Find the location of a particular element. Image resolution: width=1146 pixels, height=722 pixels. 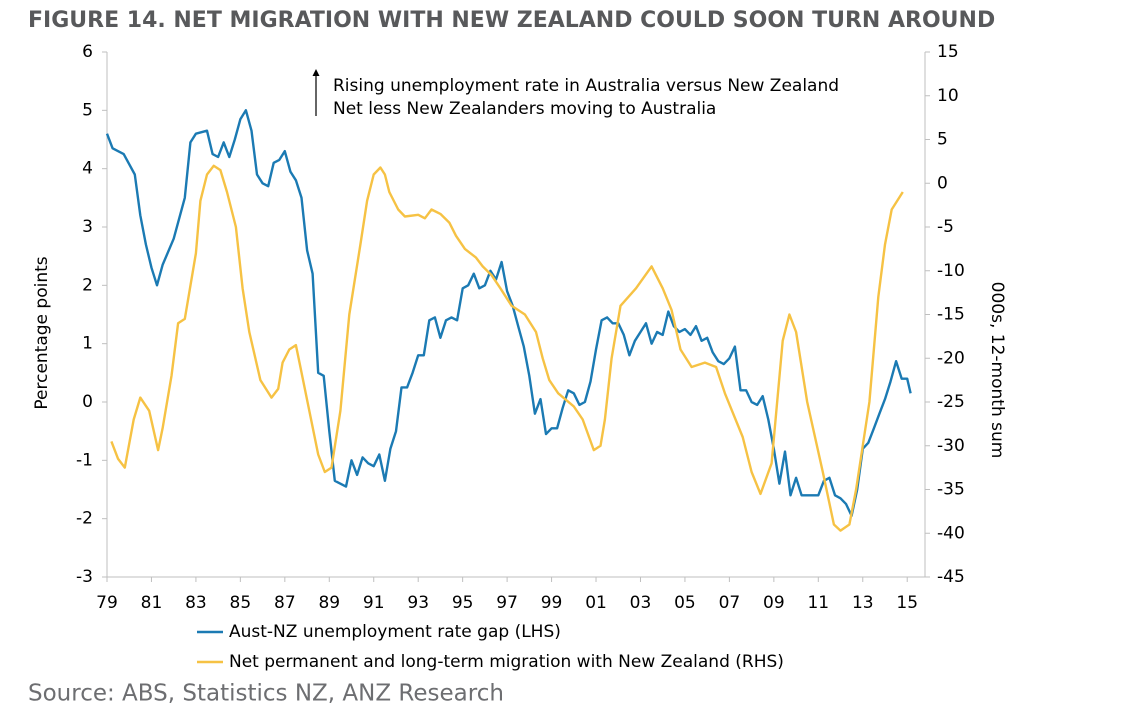

y2-tick-label: -30 is located at coordinates (951, 446).